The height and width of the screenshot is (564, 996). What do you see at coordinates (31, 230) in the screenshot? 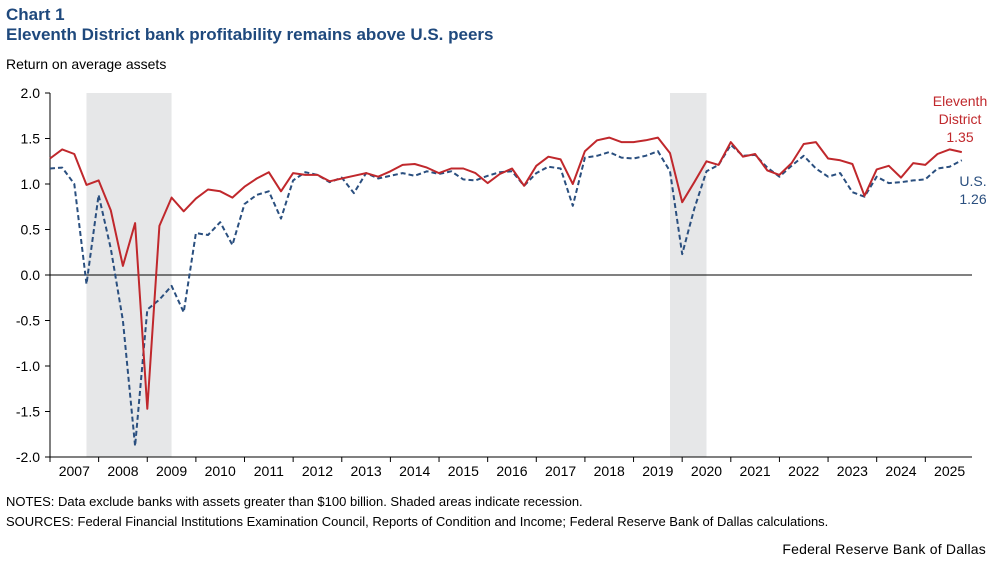
I see `y-tick-label: 0.5` at bounding box center [31, 230].